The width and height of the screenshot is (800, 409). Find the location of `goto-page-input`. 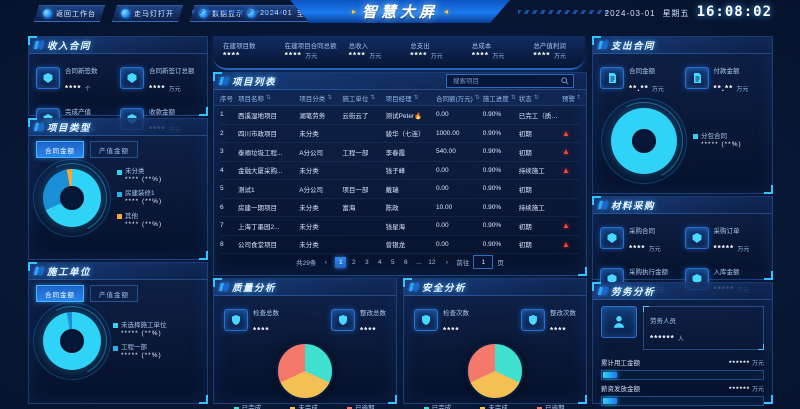

goto-page-input is located at coordinates (483, 262).